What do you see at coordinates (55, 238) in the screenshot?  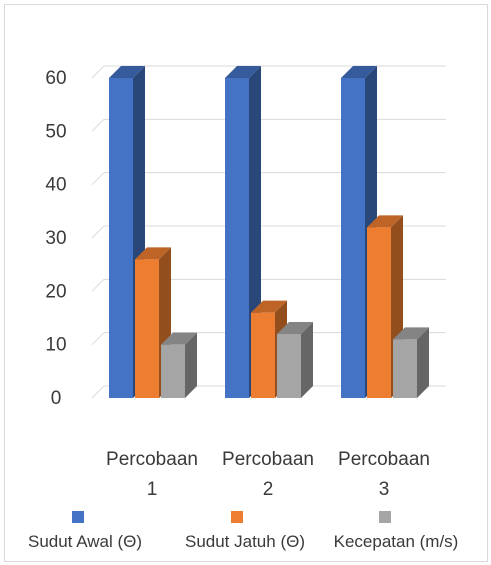 I see `y-tick-label: 30` at bounding box center [55, 238].